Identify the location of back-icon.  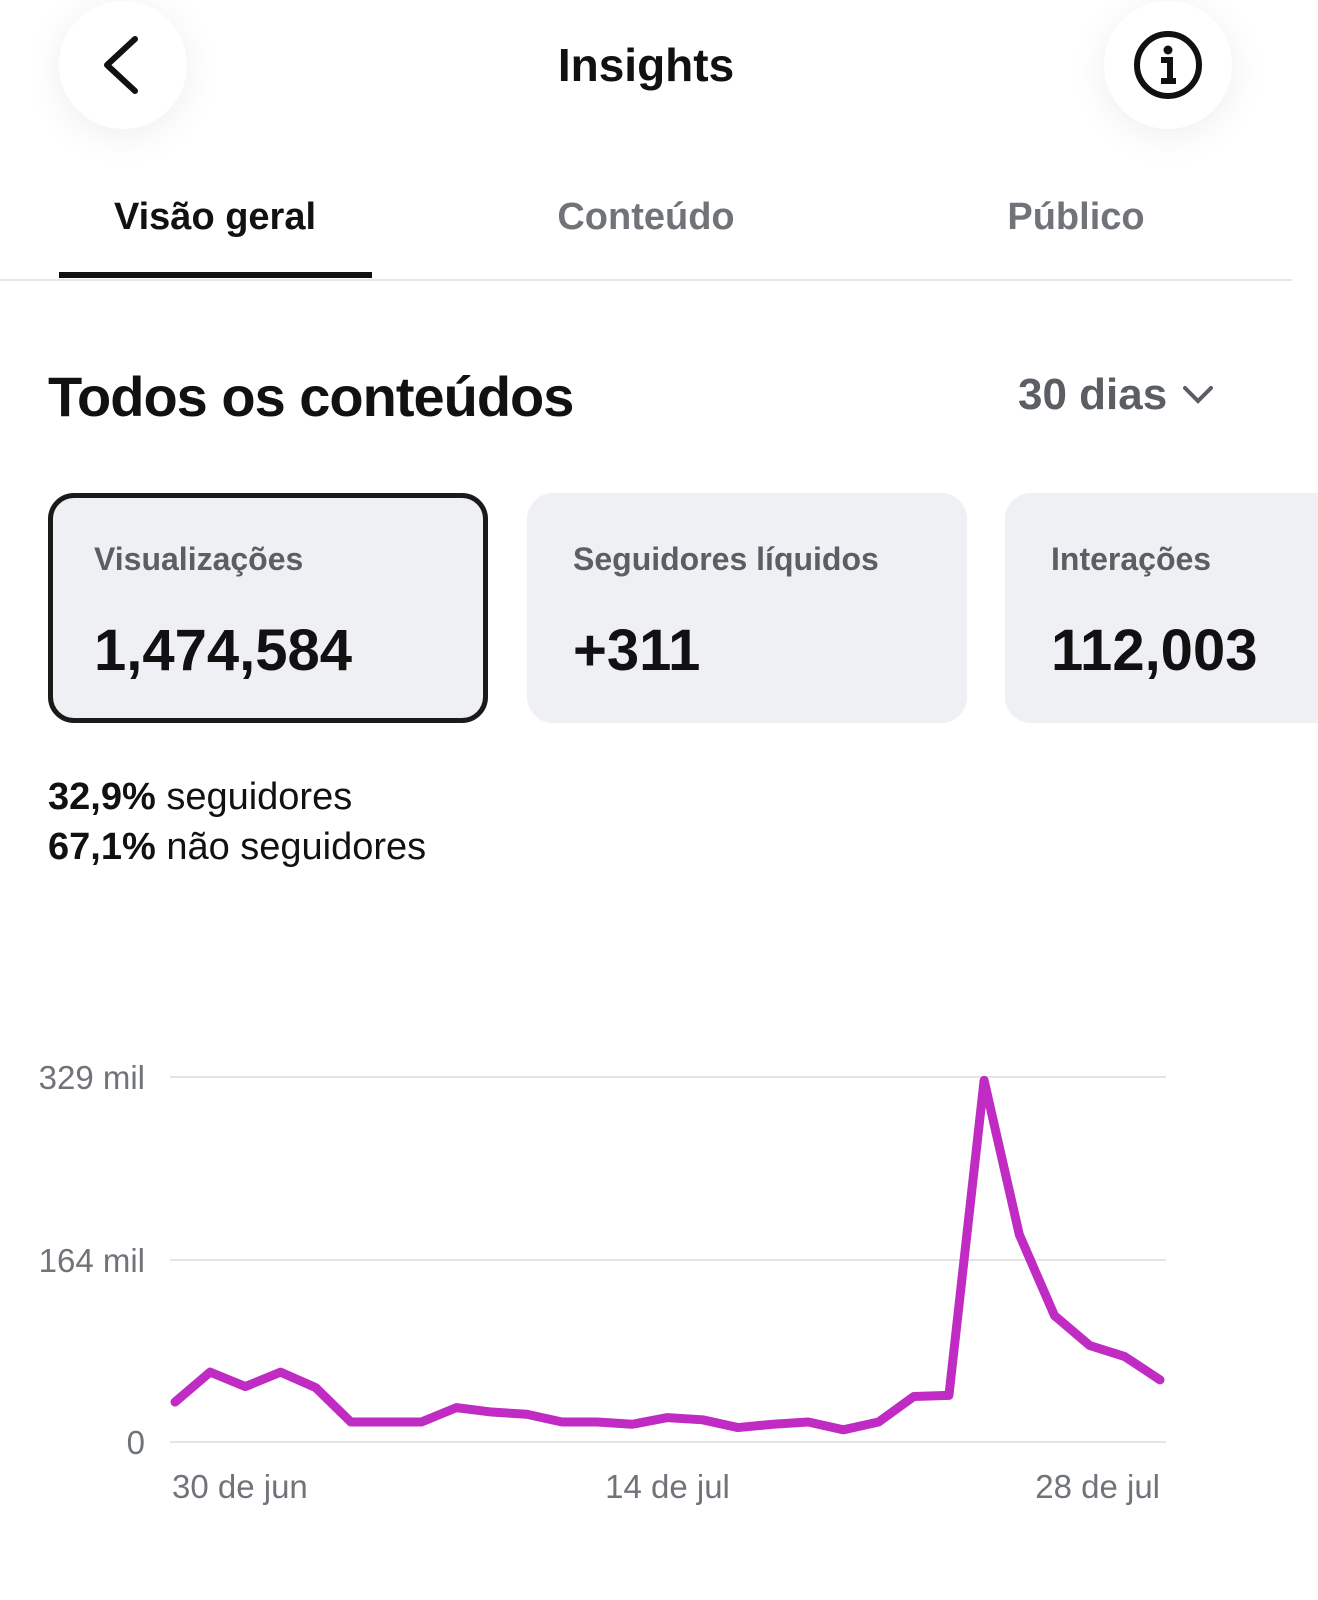
(121, 65).